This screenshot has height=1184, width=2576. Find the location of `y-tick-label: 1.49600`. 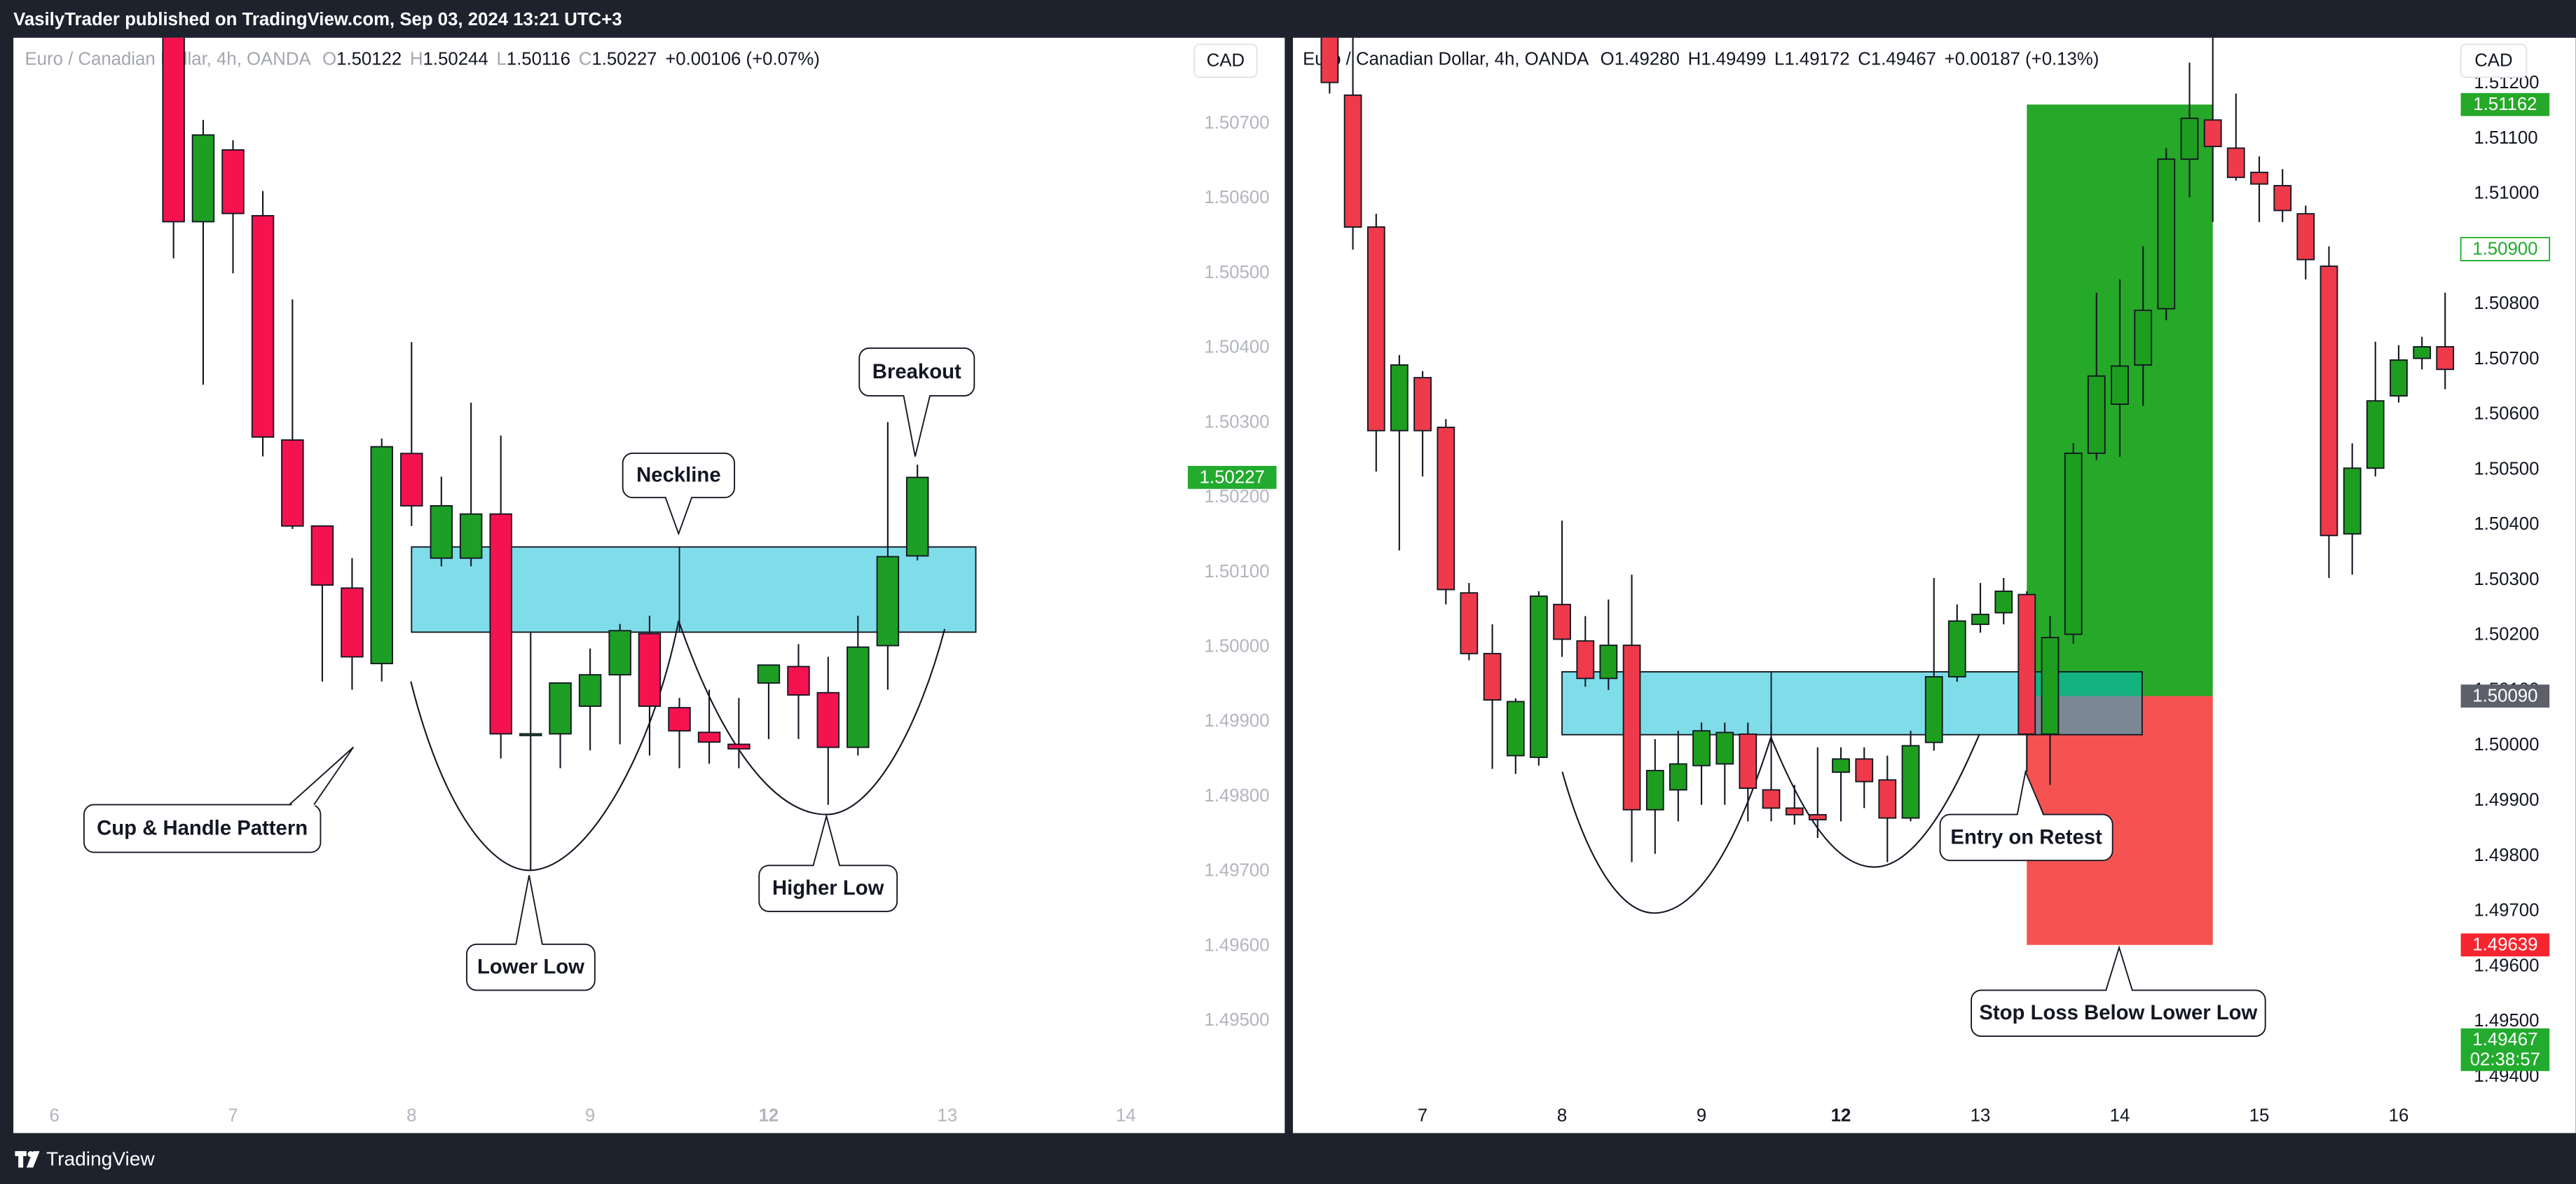

y-tick-label: 1.49600 is located at coordinates (1237, 945).